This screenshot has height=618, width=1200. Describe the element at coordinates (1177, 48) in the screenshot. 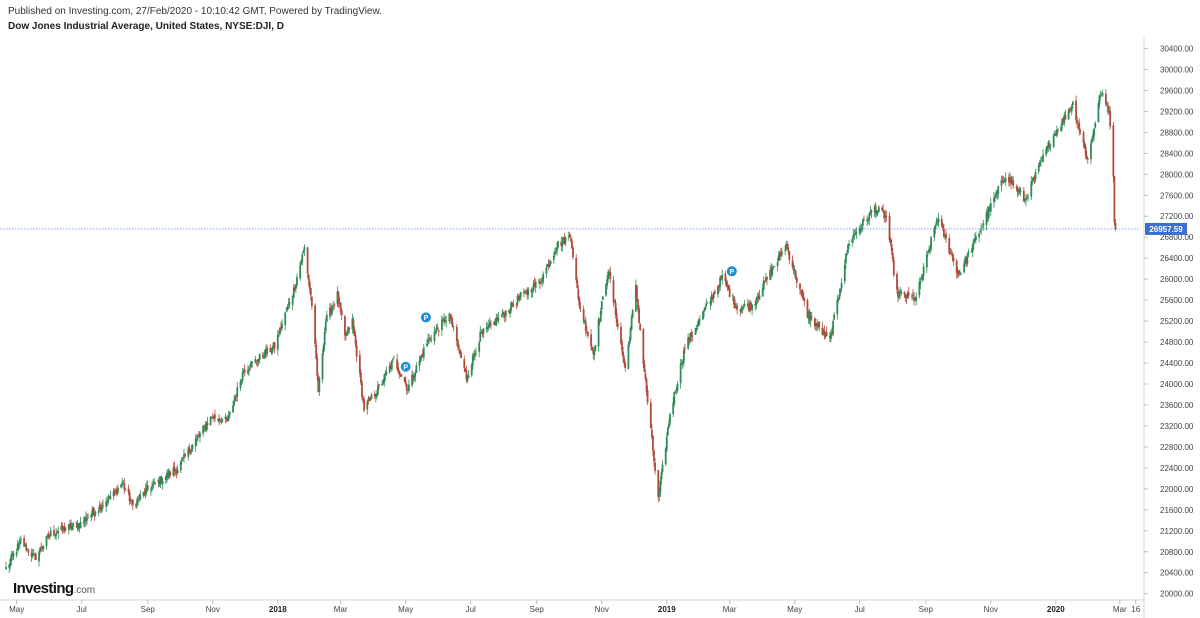

I see `y-tick-label: 30400.00` at that location.